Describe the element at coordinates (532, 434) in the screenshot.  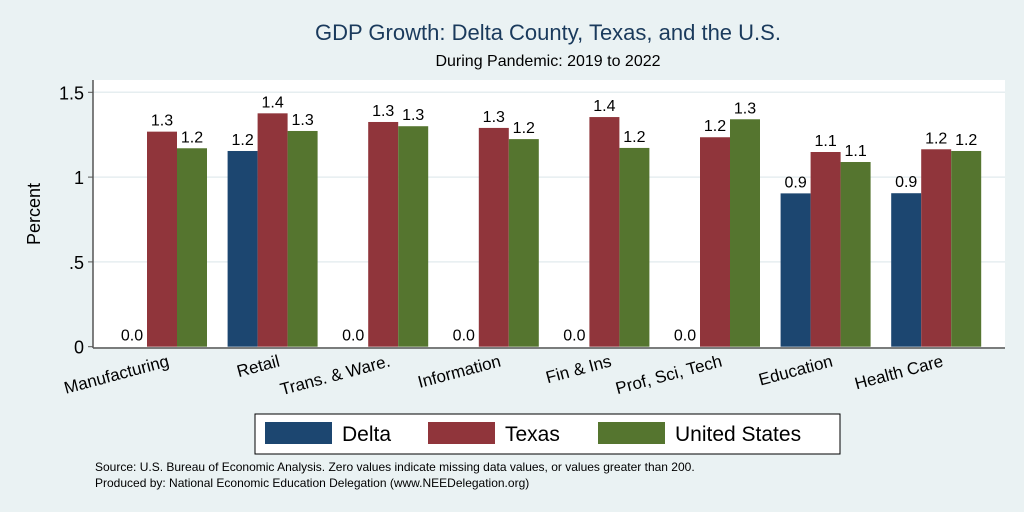
I see `legend-label: Texas` at that location.